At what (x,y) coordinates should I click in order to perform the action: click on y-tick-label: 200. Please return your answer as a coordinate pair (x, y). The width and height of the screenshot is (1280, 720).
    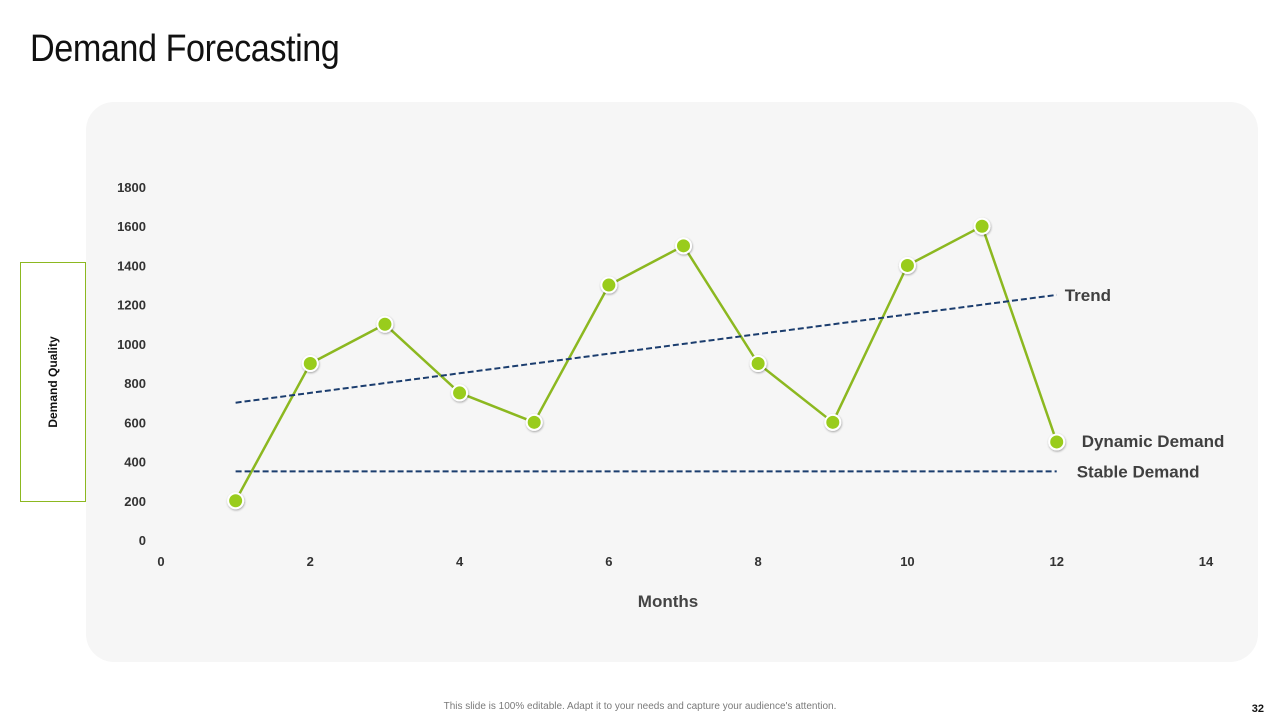
    Looking at the image, I should click on (135, 501).